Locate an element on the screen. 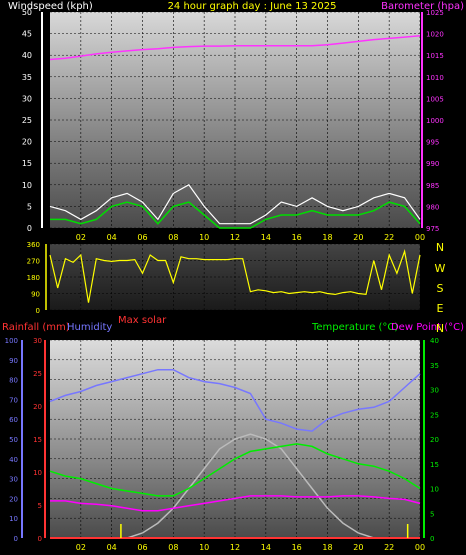 The width and height of the screenshot is (466, 555). dew-point-axis-title: Dew Point (°C) is located at coordinates (427, 327).